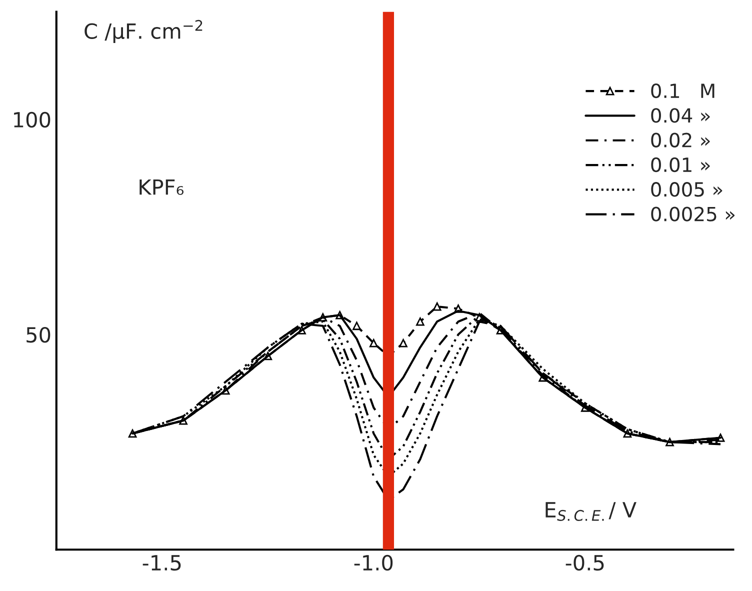 The width and height of the screenshot is (752, 591). What do you see at coordinates (680, 164) in the screenshot?
I see `legend-label: 0.01 »` at bounding box center [680, 164].